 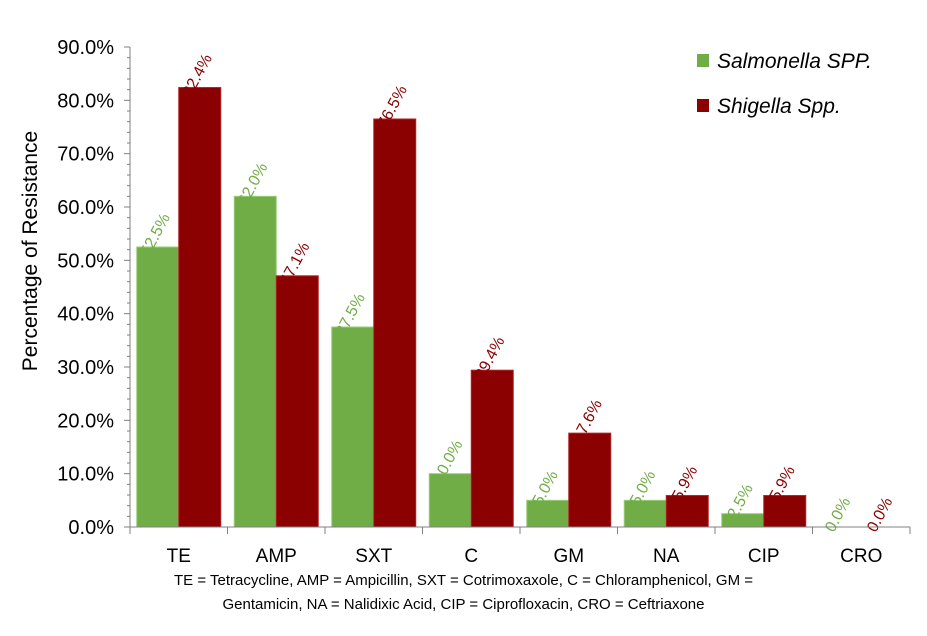 I want to click on bar-shigella-na, so click(x=687, y=511).